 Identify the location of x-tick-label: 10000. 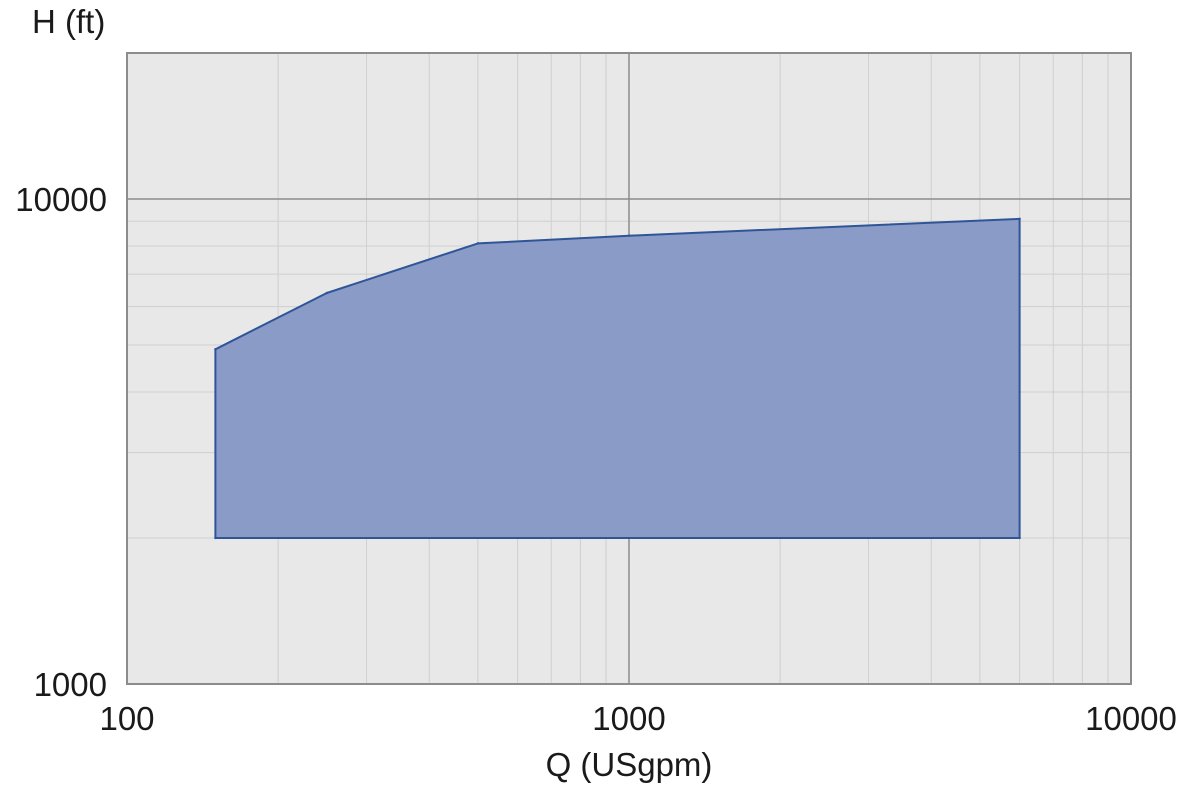
(1131, 718).